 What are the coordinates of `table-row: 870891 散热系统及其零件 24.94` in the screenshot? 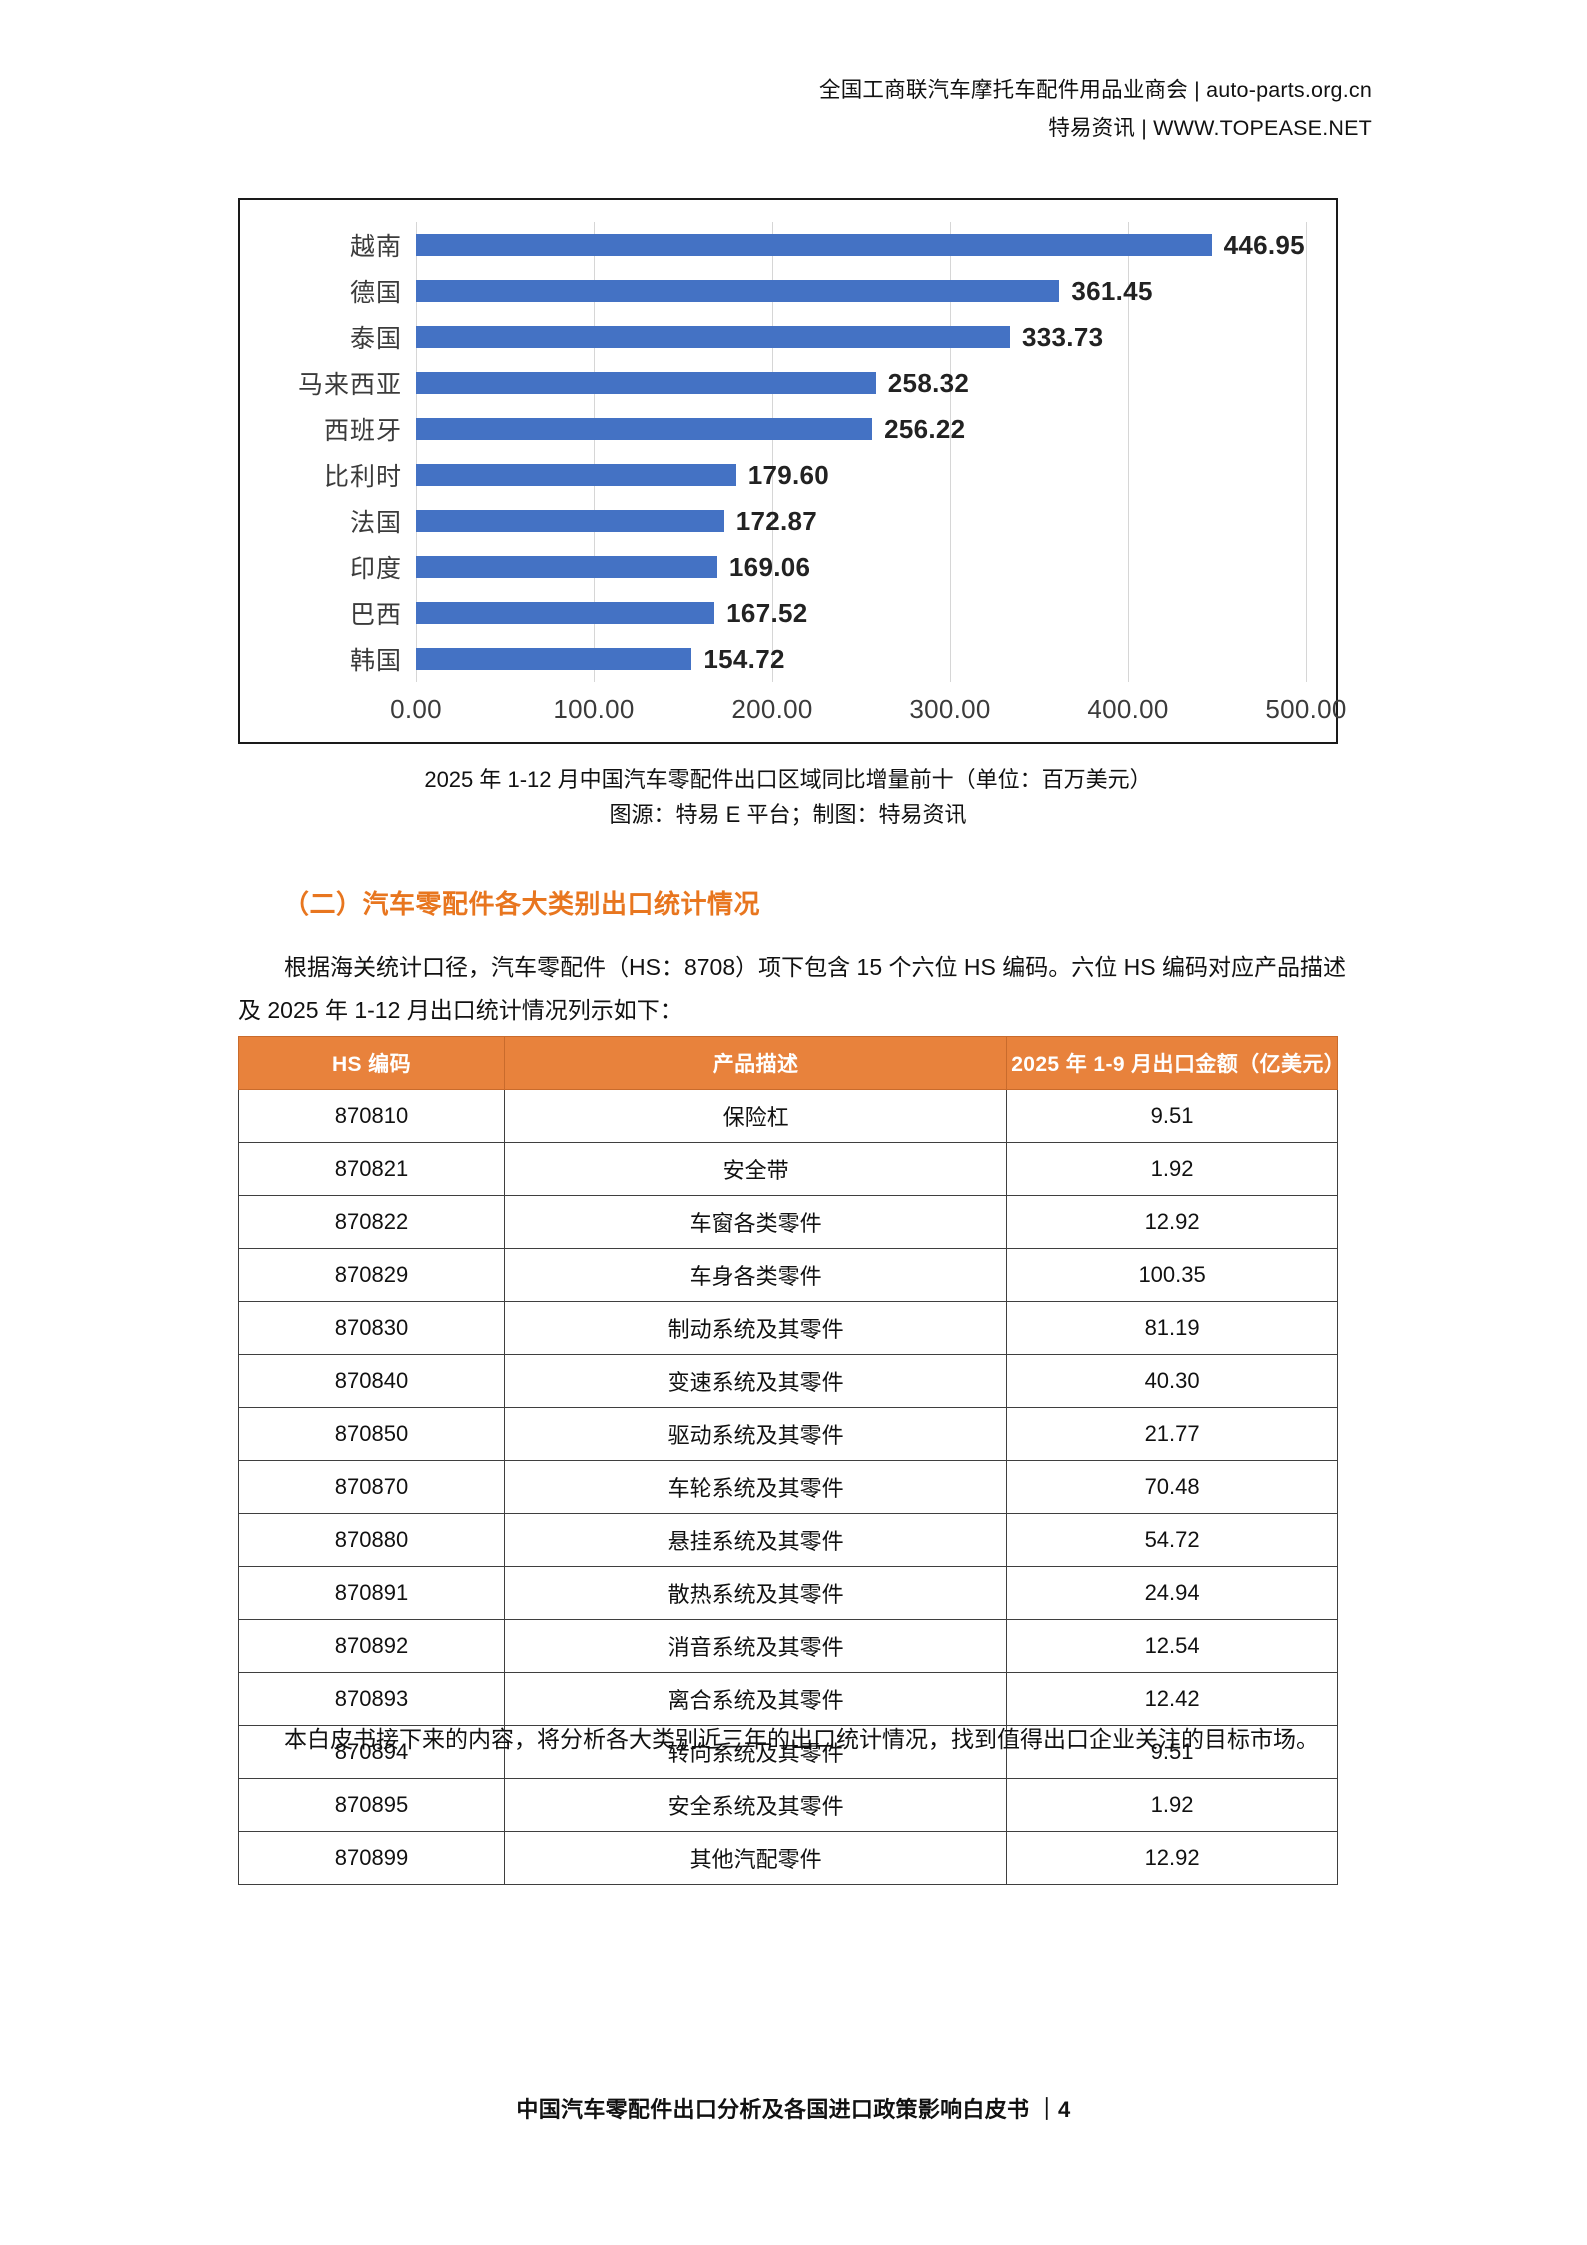 It's located at (788, 1593).